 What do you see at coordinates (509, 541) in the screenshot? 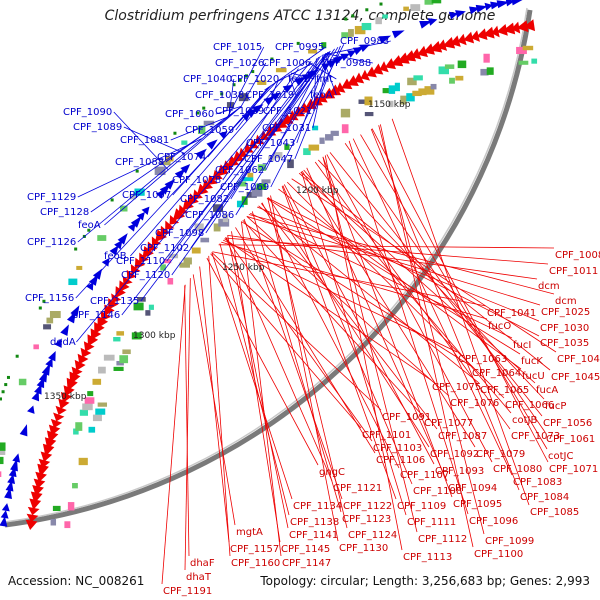
I see `gene-label-reverse: CPF_1099` at bounding box center [509, 541].